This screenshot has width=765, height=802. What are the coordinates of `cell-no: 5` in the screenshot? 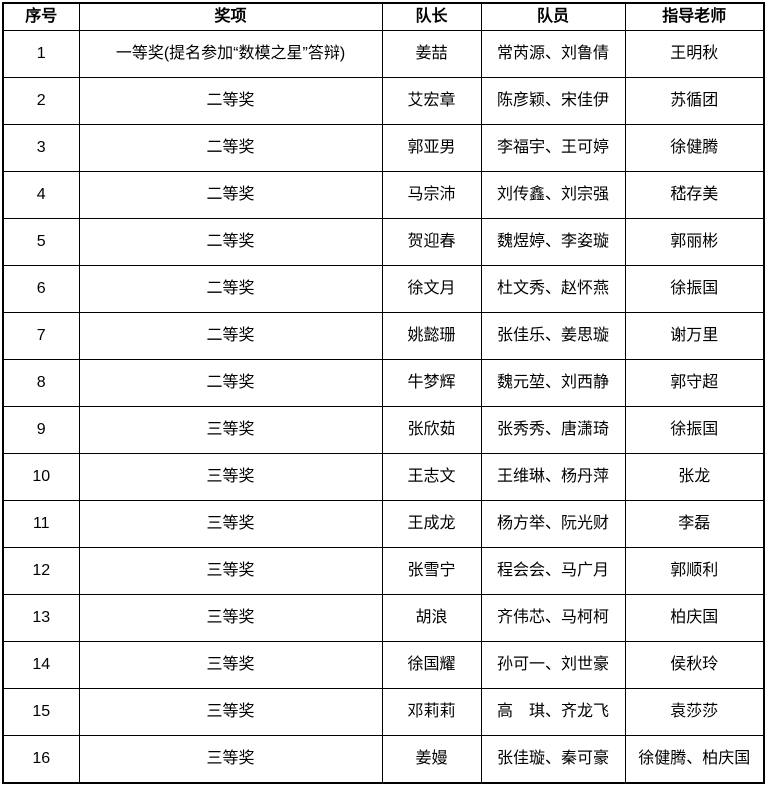 It's located at (41, 242).